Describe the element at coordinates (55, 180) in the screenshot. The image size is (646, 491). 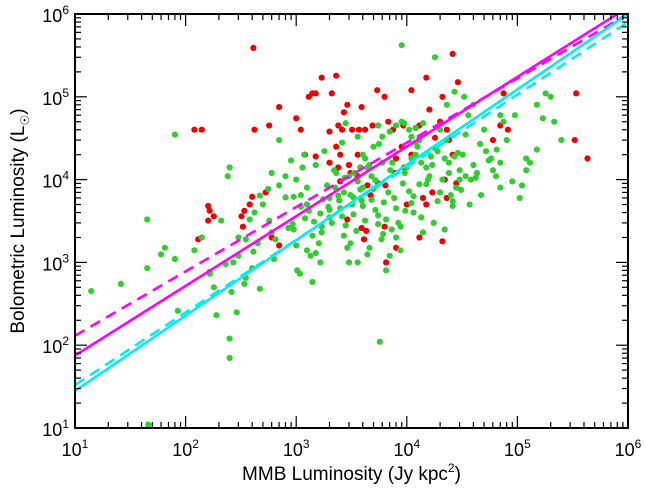
I see `y-tick-label: 10⁴` at that location.